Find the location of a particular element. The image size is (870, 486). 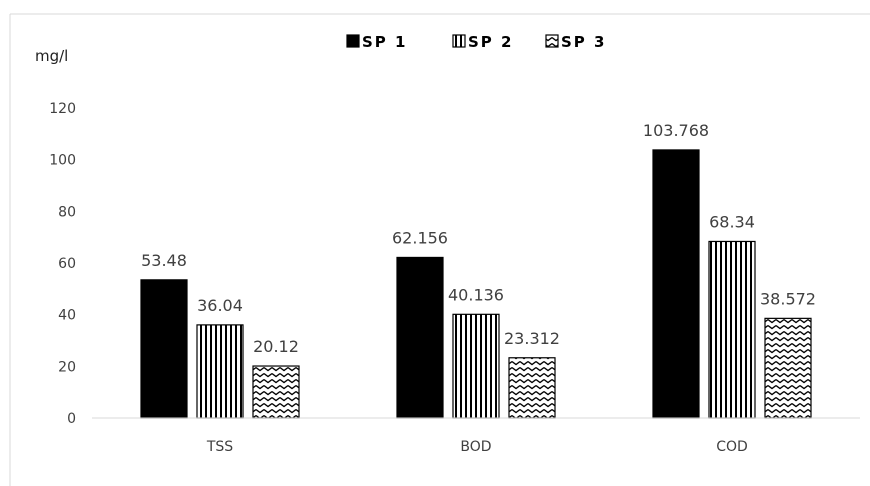

data-label: 38.572 is located at coordinates (788, 298).